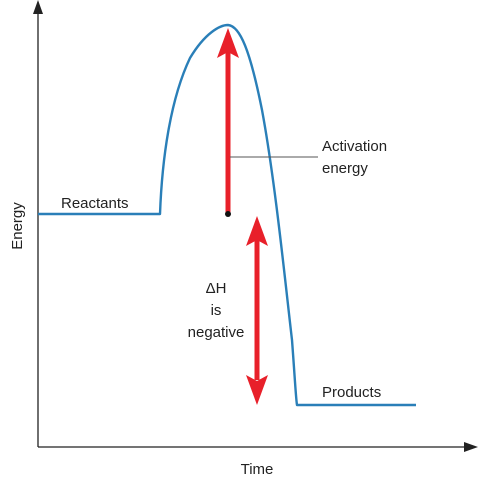  Describe the element at coordinates (38, 7) in the screenshot. I see `y-axis-arrowhead` at that location.